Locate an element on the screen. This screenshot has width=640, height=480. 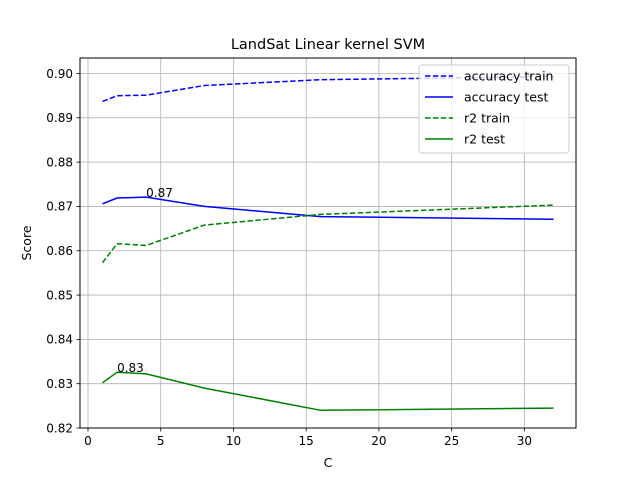
series-line-accuracy-test is located at coordinates (328, 208).